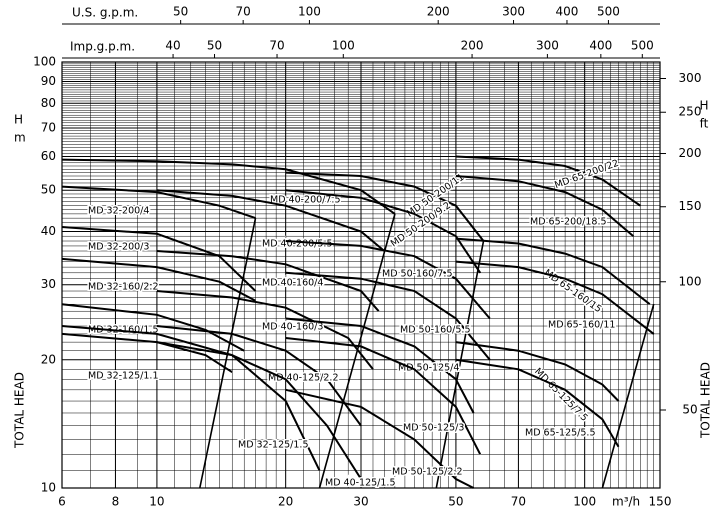 Image resolution: width=720 pixels, height=513 pixels. What do you see at coordinates (48, 81) in the screenshot?
I see `y-tick-label: 90` at bounding box center [48, 81].